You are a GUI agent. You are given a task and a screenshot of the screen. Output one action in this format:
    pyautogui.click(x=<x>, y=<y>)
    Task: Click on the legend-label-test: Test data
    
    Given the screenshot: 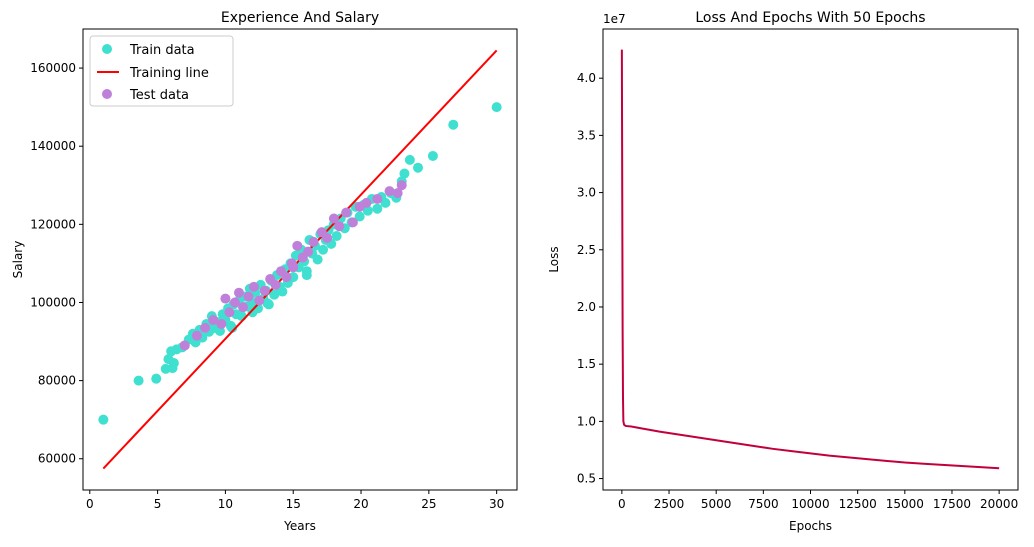 What is the action you would take?
    pyautogui.click(x=159, y=95)
    